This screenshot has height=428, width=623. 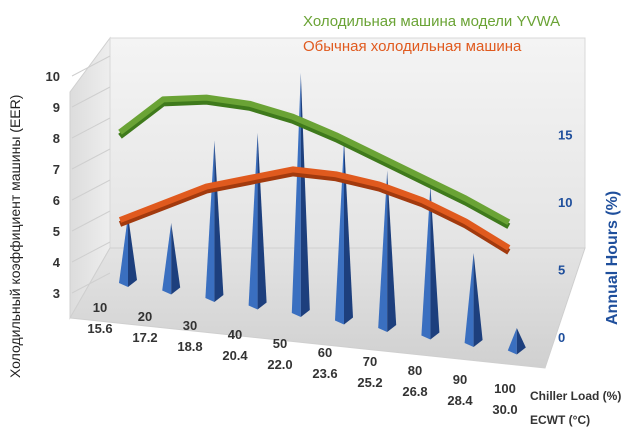 I want to click on y-tick-left: 7, so click(x=56, y=169).